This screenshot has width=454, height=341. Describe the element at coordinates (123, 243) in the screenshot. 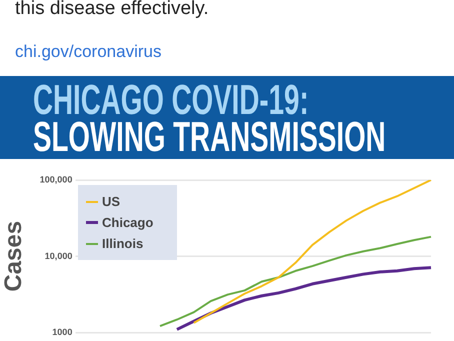

I see `legend-label: Illinois` at that location.